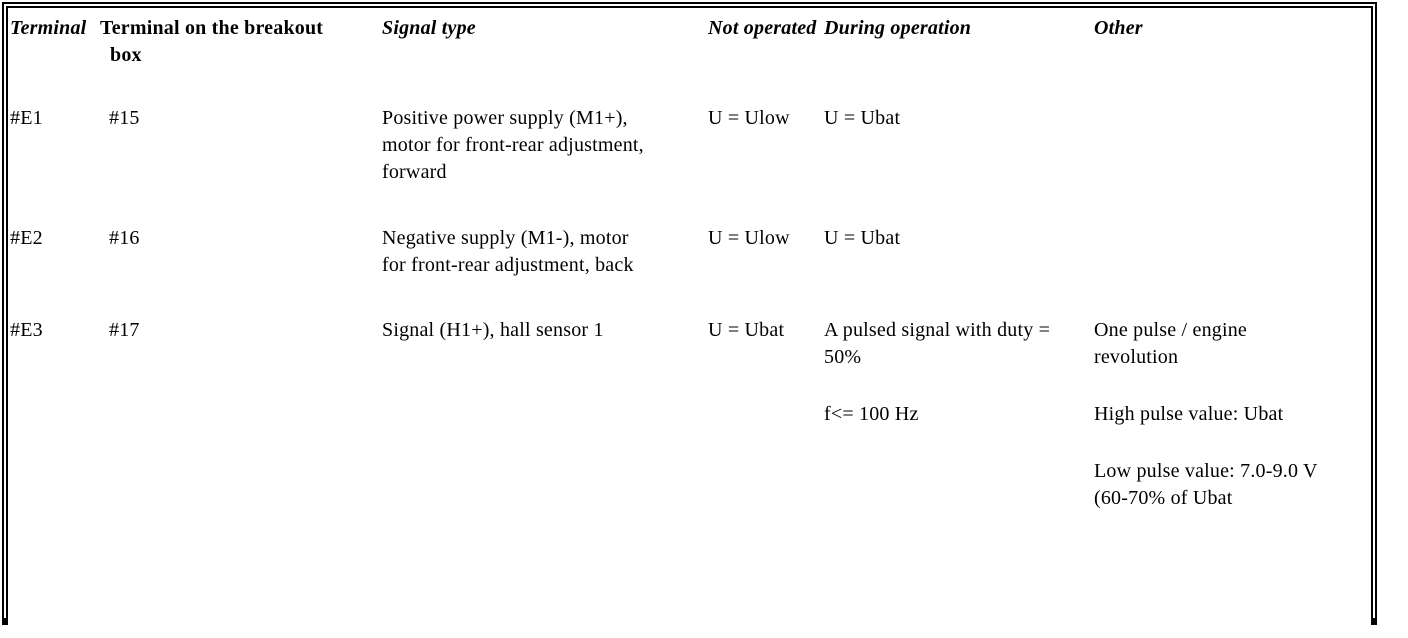 The height and width of the screenshot is (638, 1408). What do you see at coordinates (746, 330) in the screenshot?
I see `cell-not-operated: U = Ubat` at bounding box center [746, 330].